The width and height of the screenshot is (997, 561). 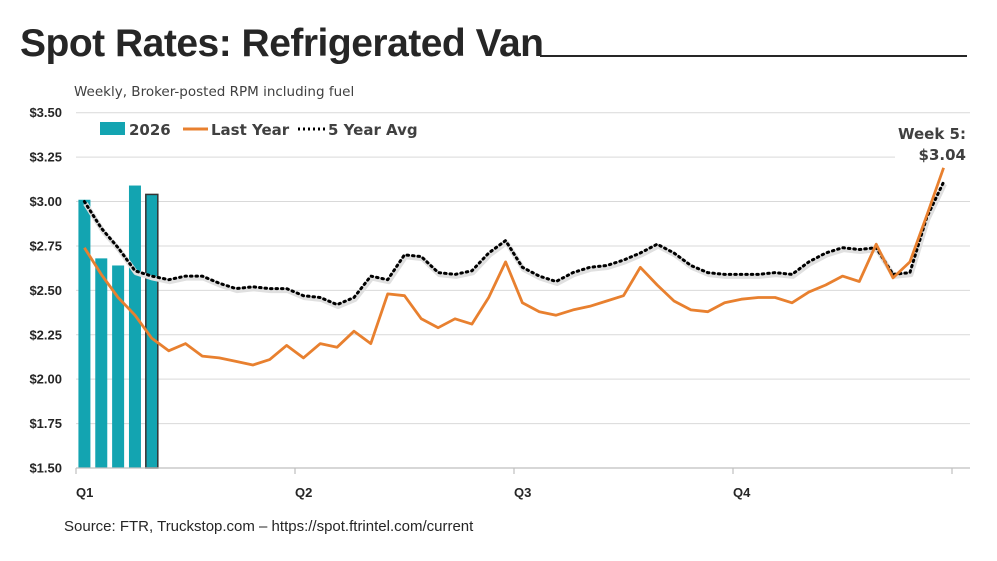 I want to click on y-tick-label: $3.00, so click(x=45, y=201).